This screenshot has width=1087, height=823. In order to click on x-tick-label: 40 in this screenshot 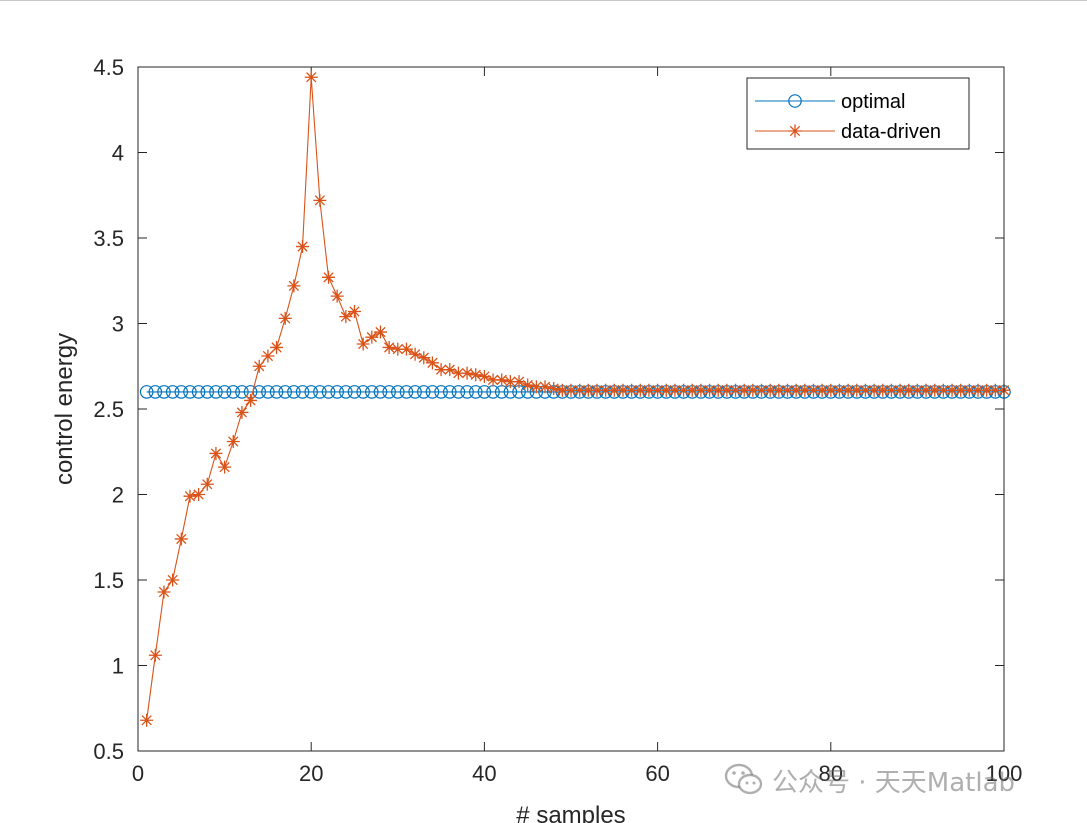, I will do `click(484, 773)`.